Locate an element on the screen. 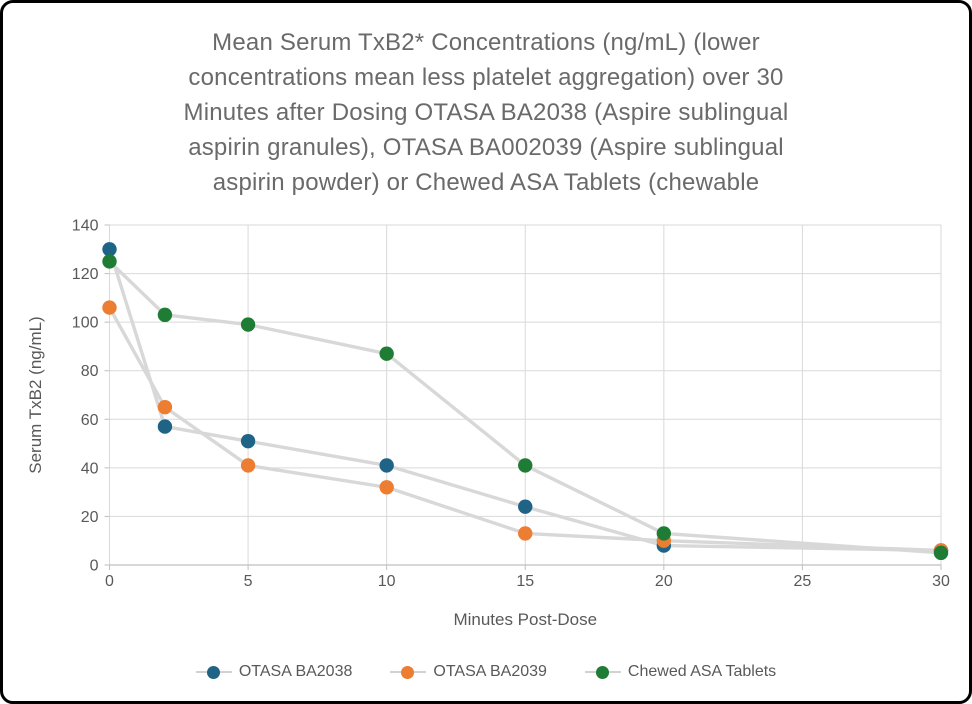 The image size is (972, 704). svg-text: 30 is located at coordinates (941, 581).